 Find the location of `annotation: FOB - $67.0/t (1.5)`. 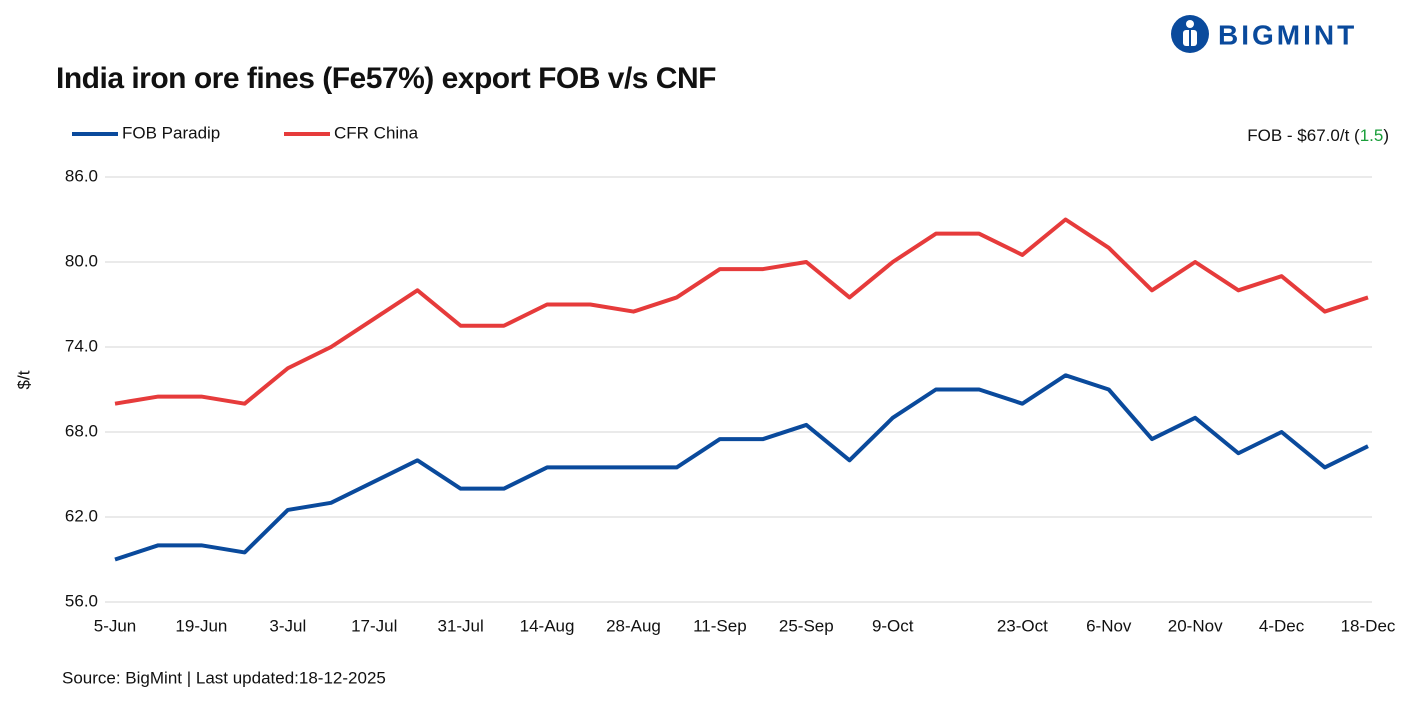

annotation: FOB - $67.0/t (1.5) is located at coordinates (1318, 135).